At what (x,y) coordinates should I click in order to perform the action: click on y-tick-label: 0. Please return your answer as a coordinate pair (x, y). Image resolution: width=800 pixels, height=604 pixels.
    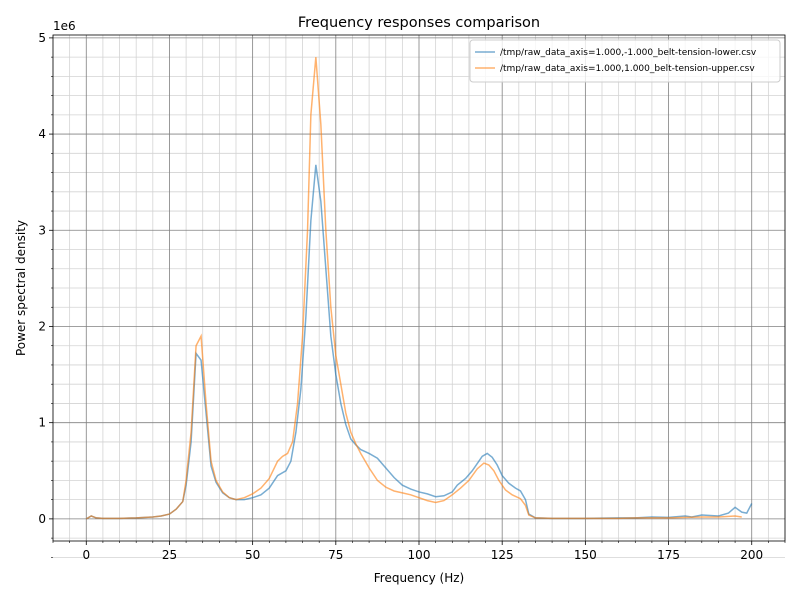
    Looking at the image, I should click on (42, 519).